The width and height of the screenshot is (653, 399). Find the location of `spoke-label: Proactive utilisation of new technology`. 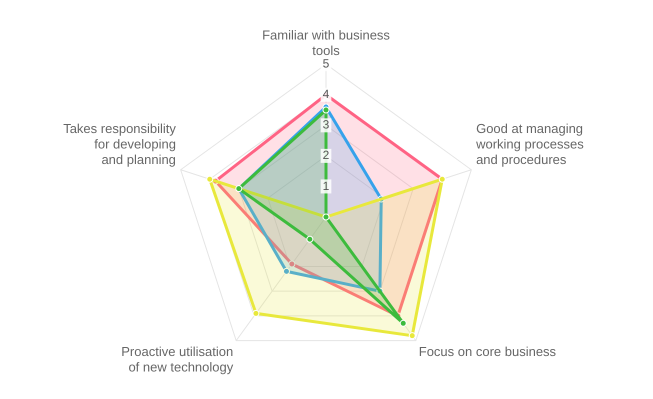

spoke-label: Proactive utilisation of new technology is located at coordinates (177, 359).